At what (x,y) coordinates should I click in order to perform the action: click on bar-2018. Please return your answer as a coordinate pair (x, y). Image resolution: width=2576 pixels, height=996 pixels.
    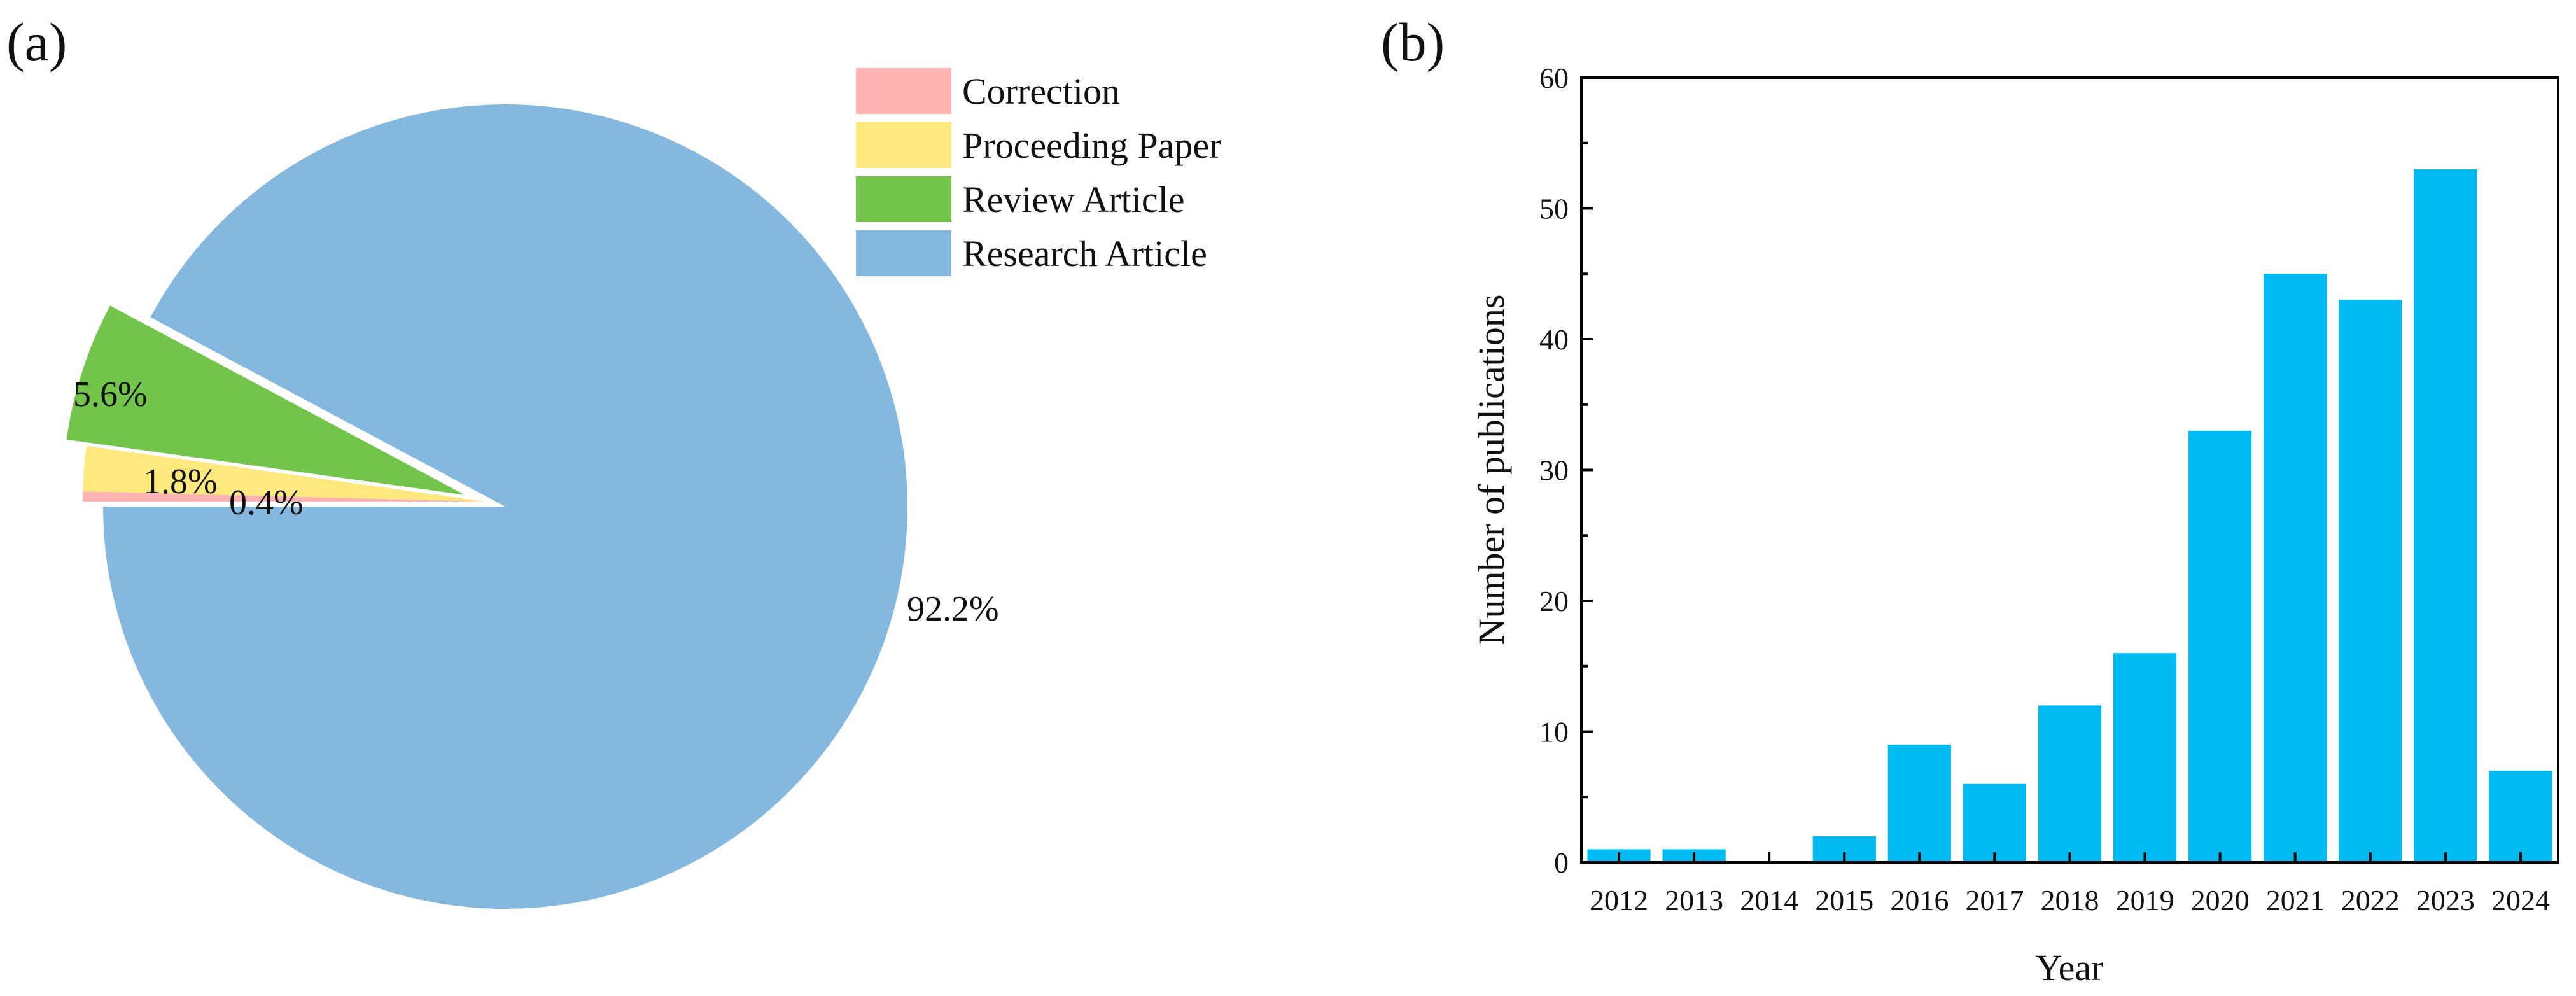
    Looking at the image, I should click on (2070, 783).